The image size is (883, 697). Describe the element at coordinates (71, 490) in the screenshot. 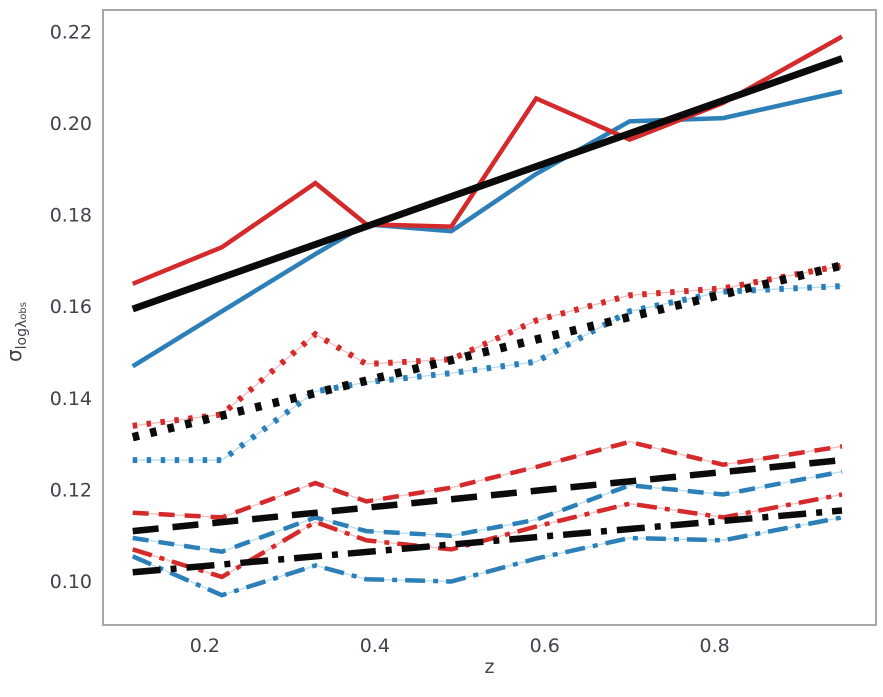

I see `y-tick-label: 0.12` at that location.